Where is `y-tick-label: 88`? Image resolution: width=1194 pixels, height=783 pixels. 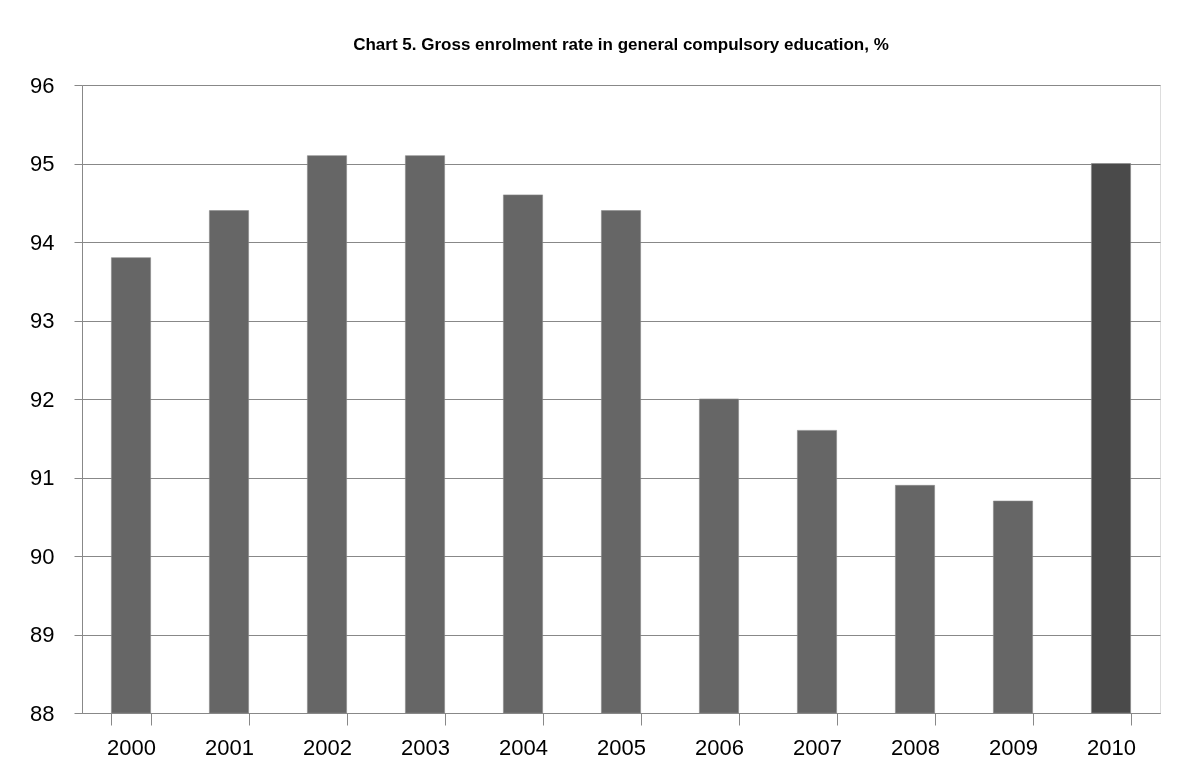
y-tick-label: 88 is located at coordinates (42, 713).